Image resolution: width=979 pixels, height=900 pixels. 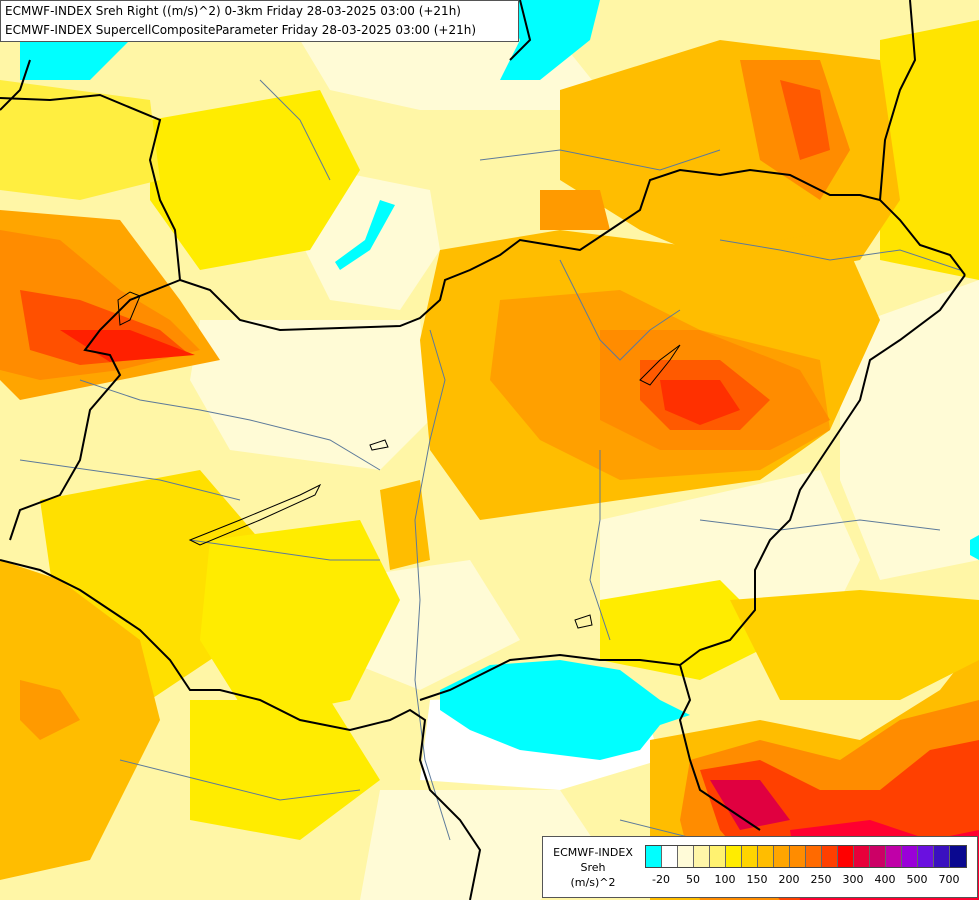 I want to click on legend-color-bar, so click(x=806, y=856).